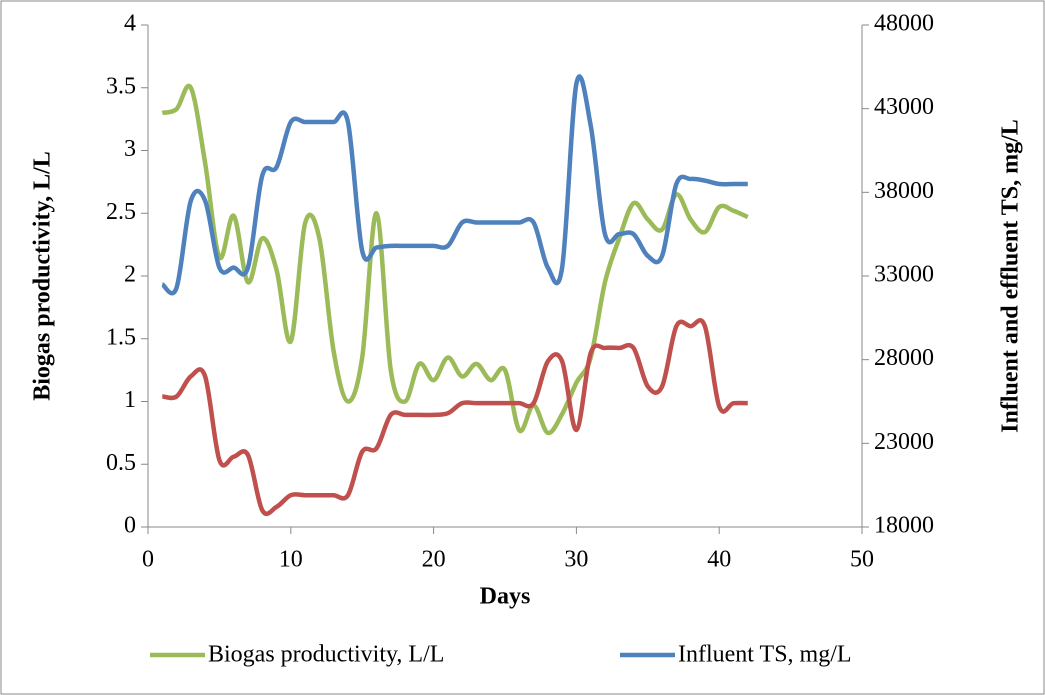 This screenshot has height=695, width=1045. I want to click on y-tick-label: 1.5, so click(121, 337).